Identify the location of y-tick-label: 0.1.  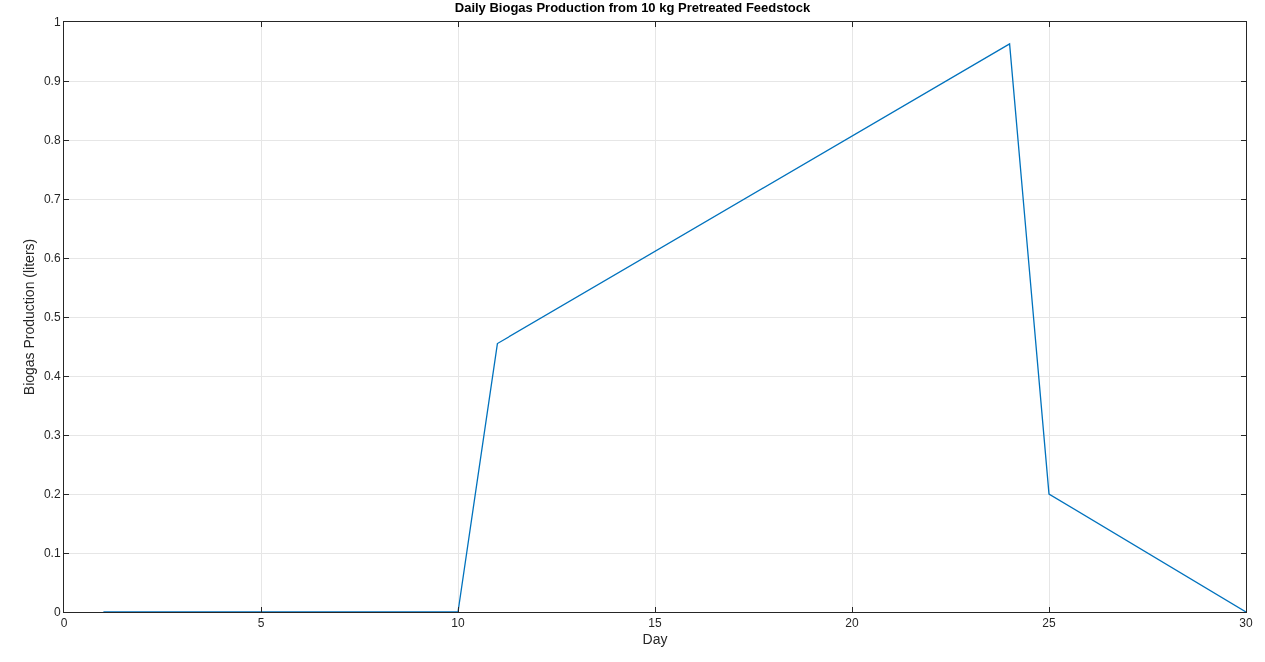
(52, 553).